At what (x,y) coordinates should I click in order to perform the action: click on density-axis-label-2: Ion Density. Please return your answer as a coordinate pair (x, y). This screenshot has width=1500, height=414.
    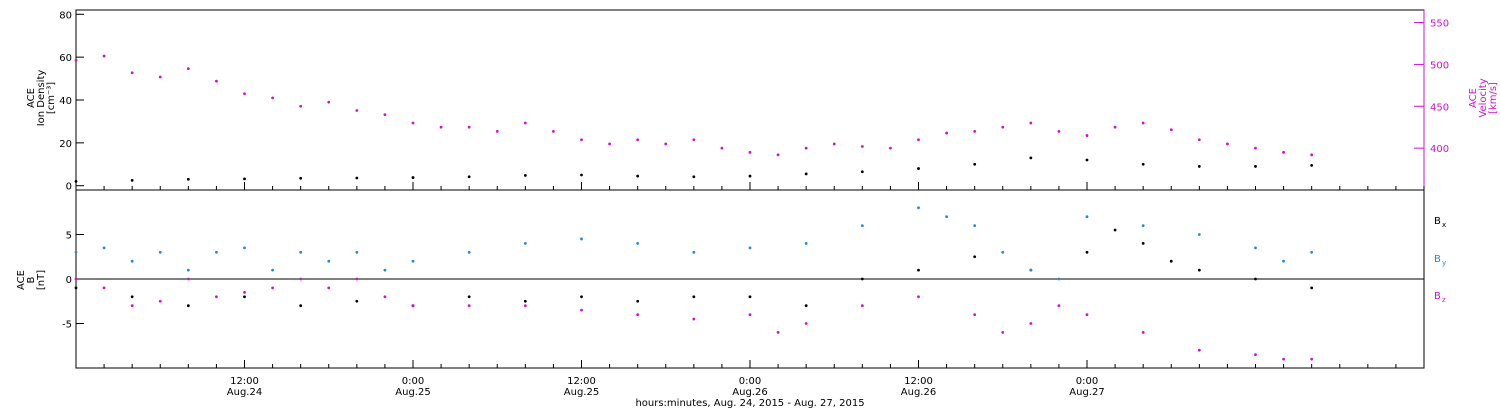
    Looking at the image, I should click on (41, 98).